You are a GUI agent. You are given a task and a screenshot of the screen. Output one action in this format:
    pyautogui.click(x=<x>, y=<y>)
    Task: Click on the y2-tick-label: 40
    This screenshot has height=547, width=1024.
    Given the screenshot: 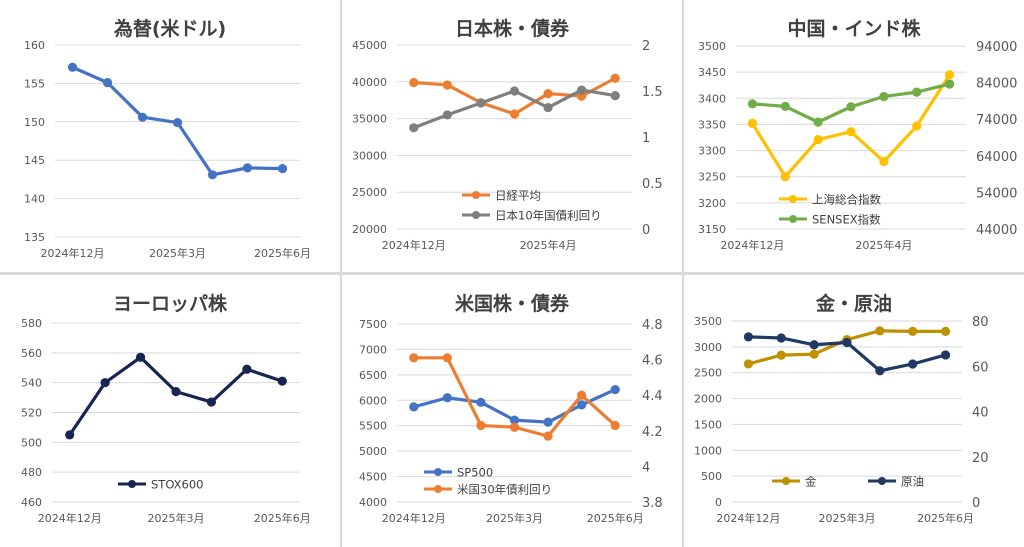 What is the action you would take?
    pyautogui.click(x=980, y=413)
    